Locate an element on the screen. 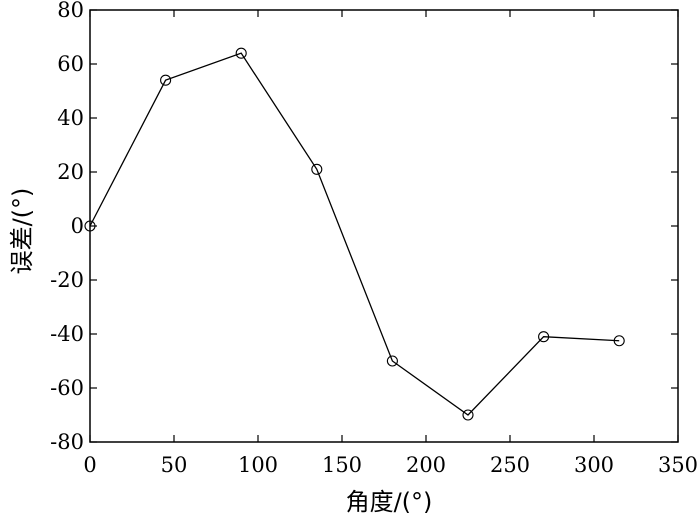 The width and height of the screenshot is (700, 519). y-tick-label: -40 is located at coordinates (67, 334).